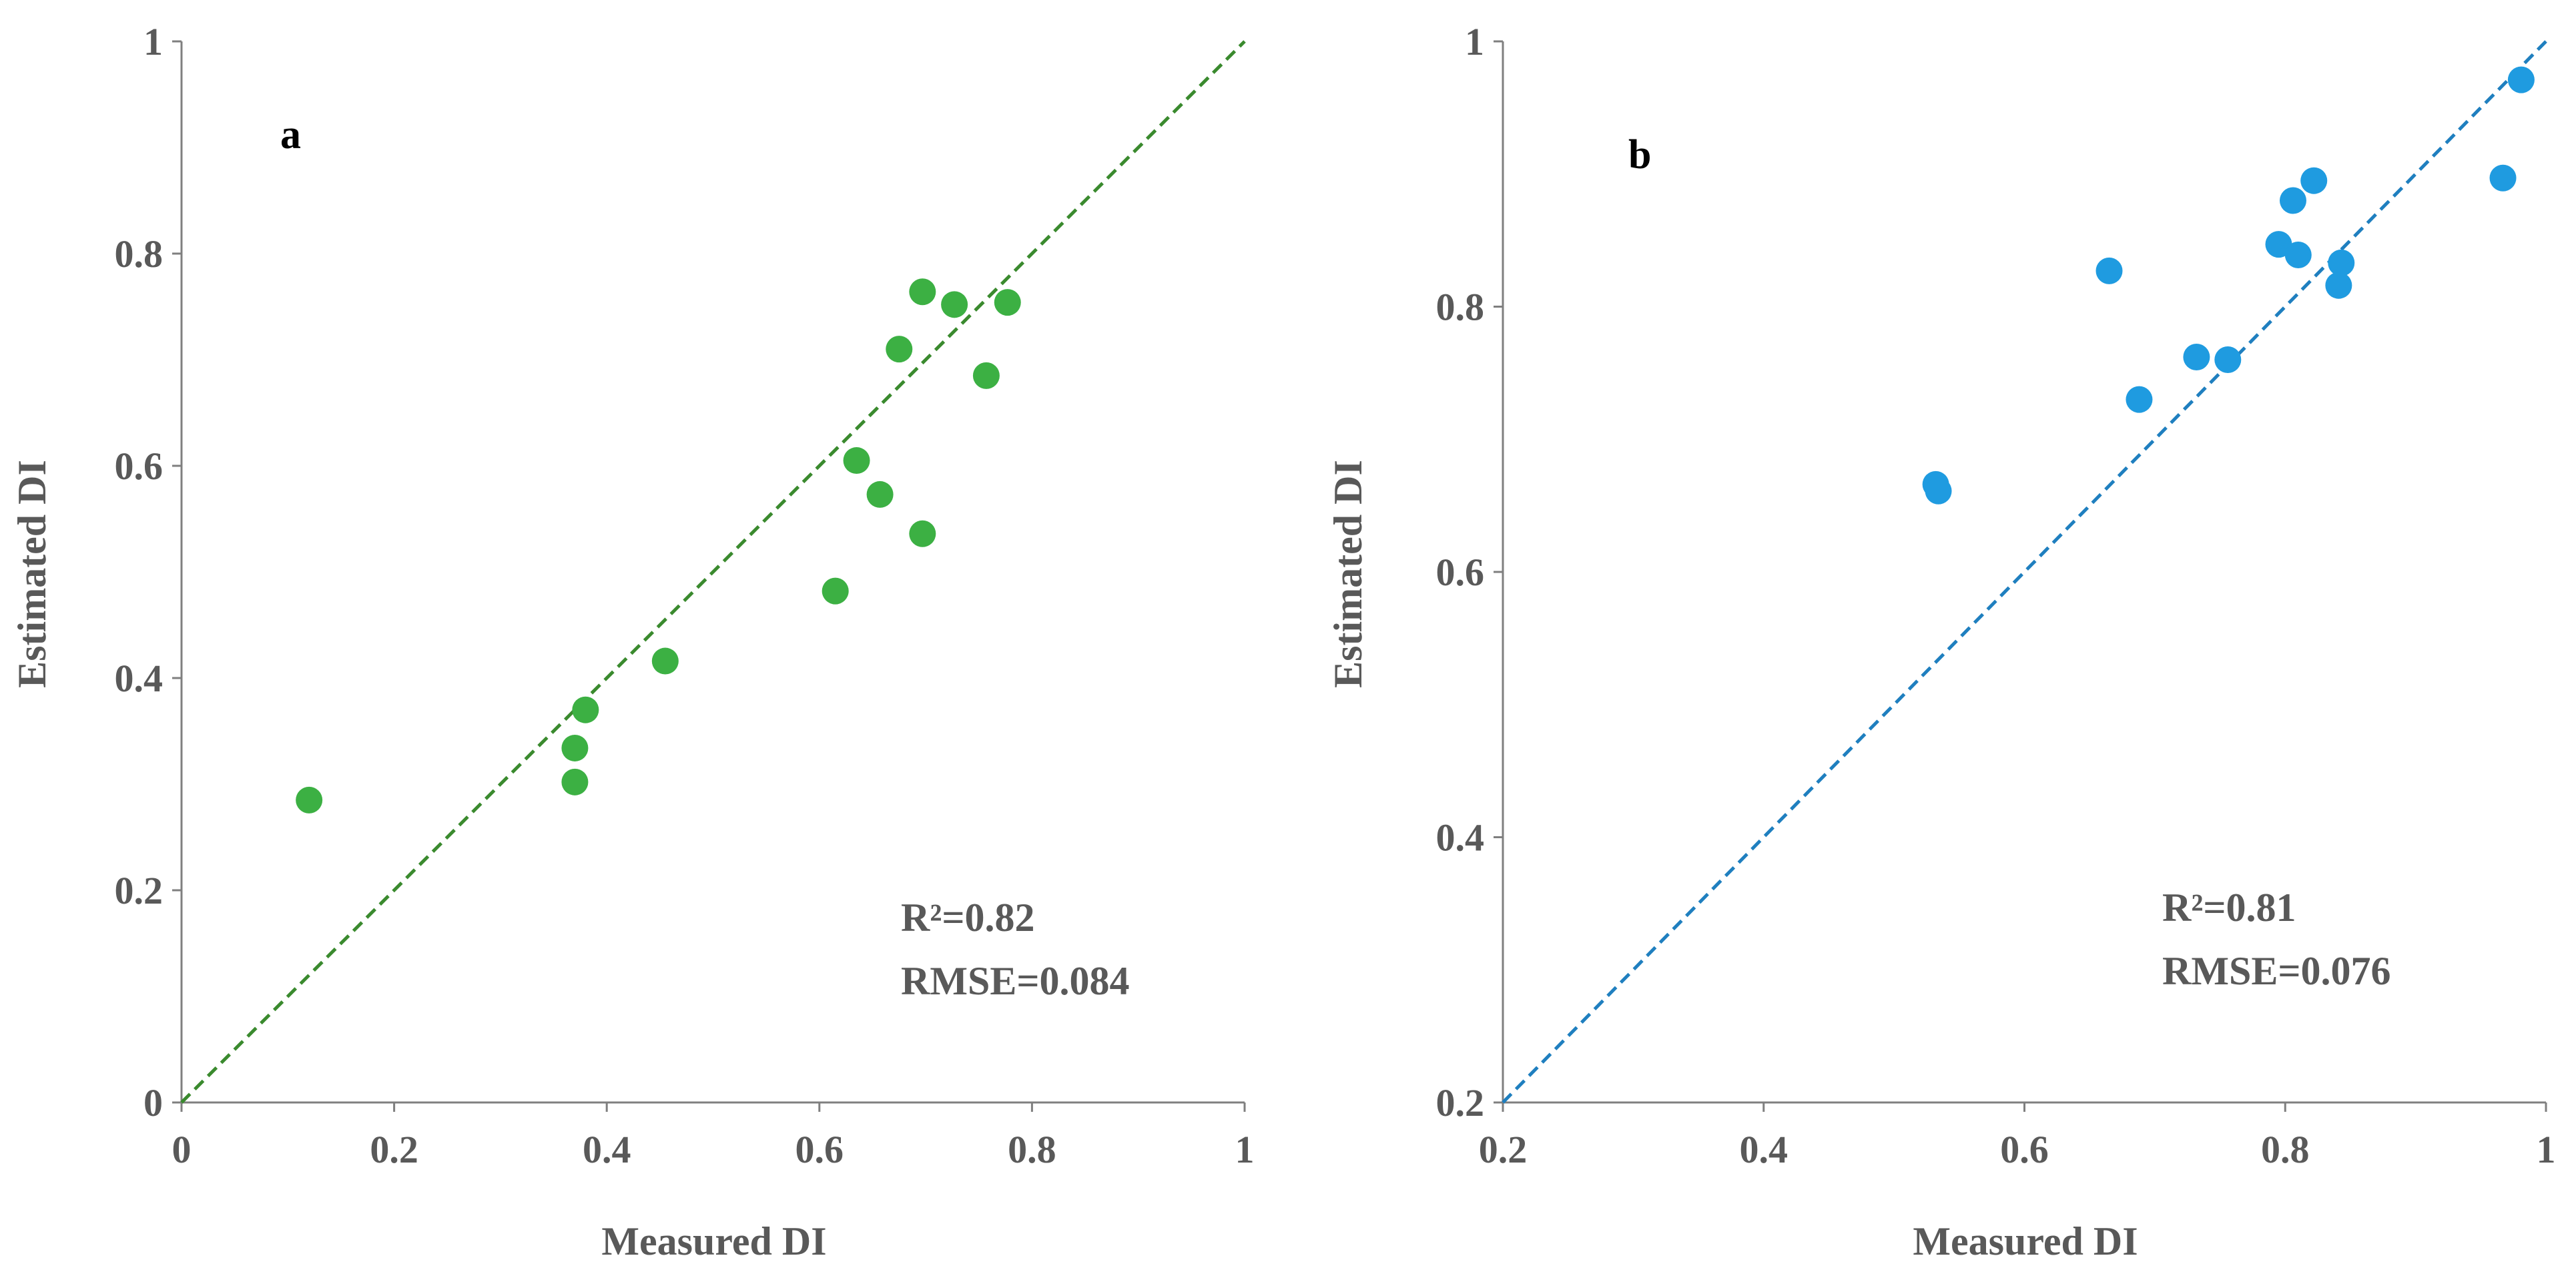 This screenshot has height=1288, width=2576. Describe the element at coordinates (968, 918) in the screenshot. I see `r-squared-annotation: R²=0.82` at that location.